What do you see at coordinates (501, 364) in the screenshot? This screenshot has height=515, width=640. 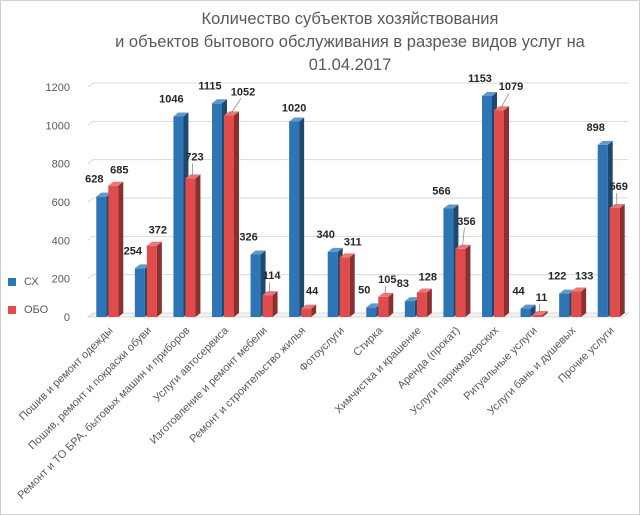 I see `x-category-label: Ритуальные услуги` at bounding box center [501, 364].